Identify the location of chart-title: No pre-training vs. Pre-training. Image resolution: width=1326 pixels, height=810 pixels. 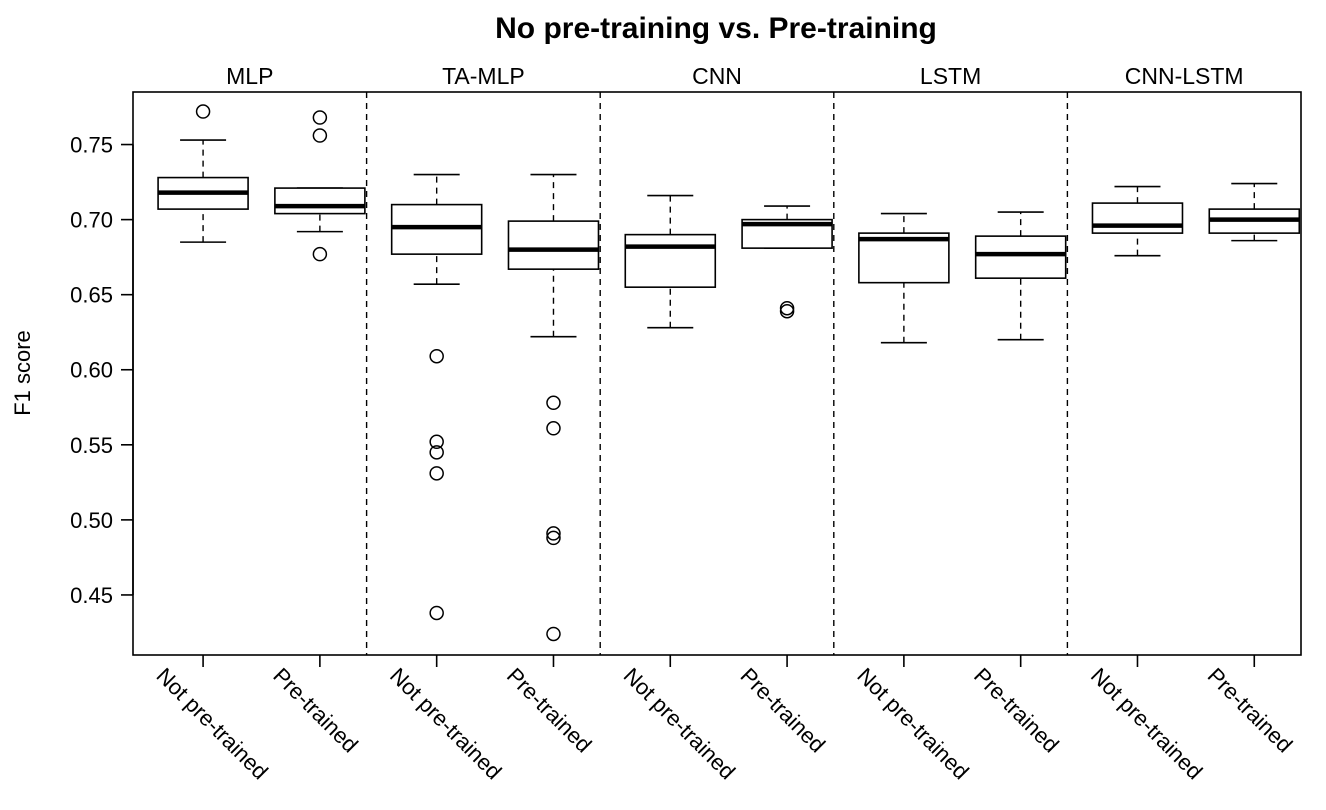
(716, 28).